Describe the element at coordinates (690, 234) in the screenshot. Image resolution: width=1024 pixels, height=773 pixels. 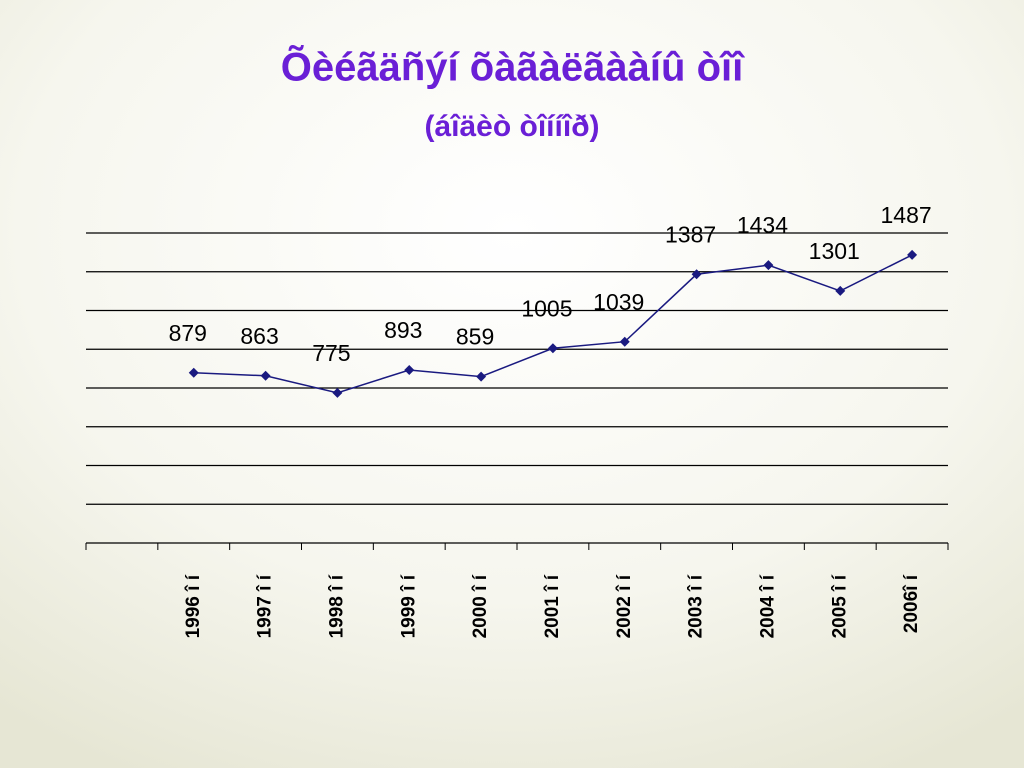
I see `data-label: 1387` at that location.